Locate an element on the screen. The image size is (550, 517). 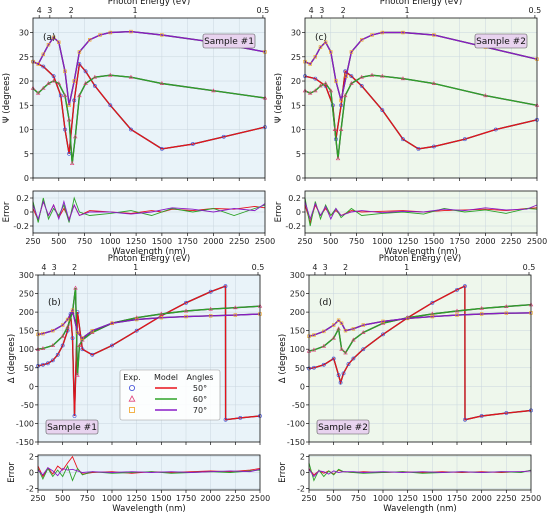
x-tick-label: 1500 is located at coordinates (161, 498).